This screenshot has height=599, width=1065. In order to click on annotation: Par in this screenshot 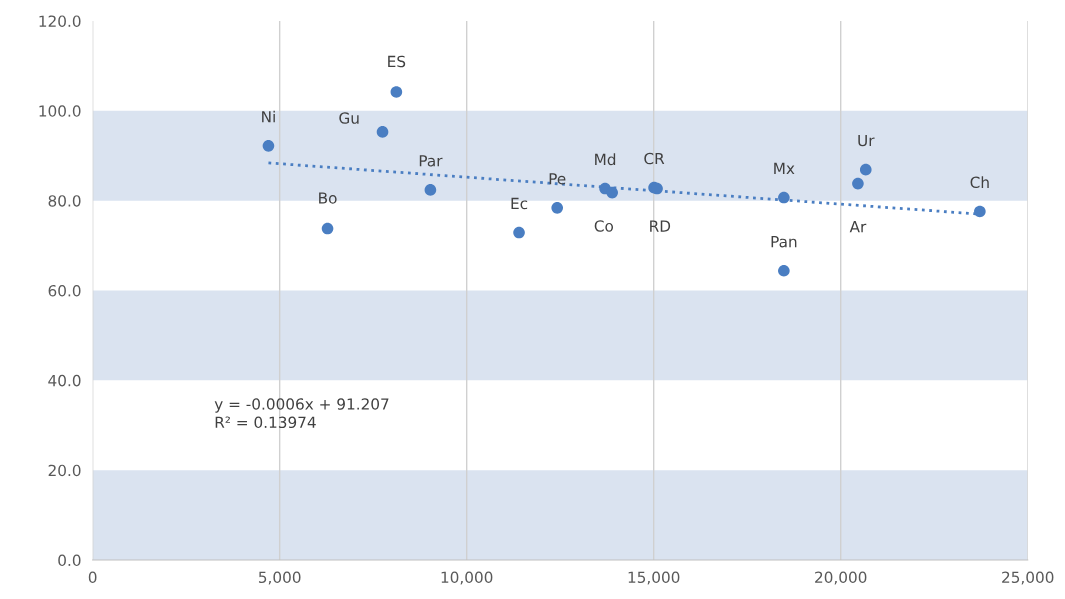, I will do `click(431, 161)`.